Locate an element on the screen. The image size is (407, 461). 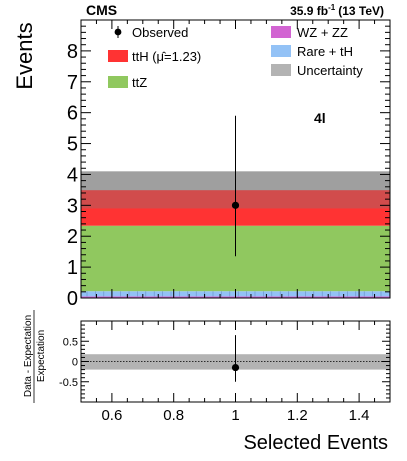
ratio-point is located at coordinates (235, 367).